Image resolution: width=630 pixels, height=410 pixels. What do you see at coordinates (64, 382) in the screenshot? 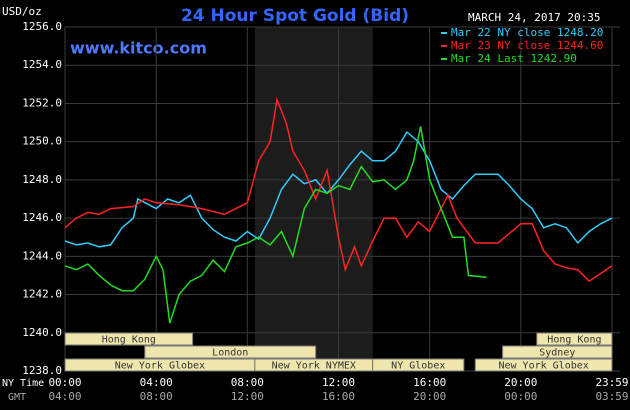
I see `x-tick-label: 00:00` at bounding box center [64, 382].